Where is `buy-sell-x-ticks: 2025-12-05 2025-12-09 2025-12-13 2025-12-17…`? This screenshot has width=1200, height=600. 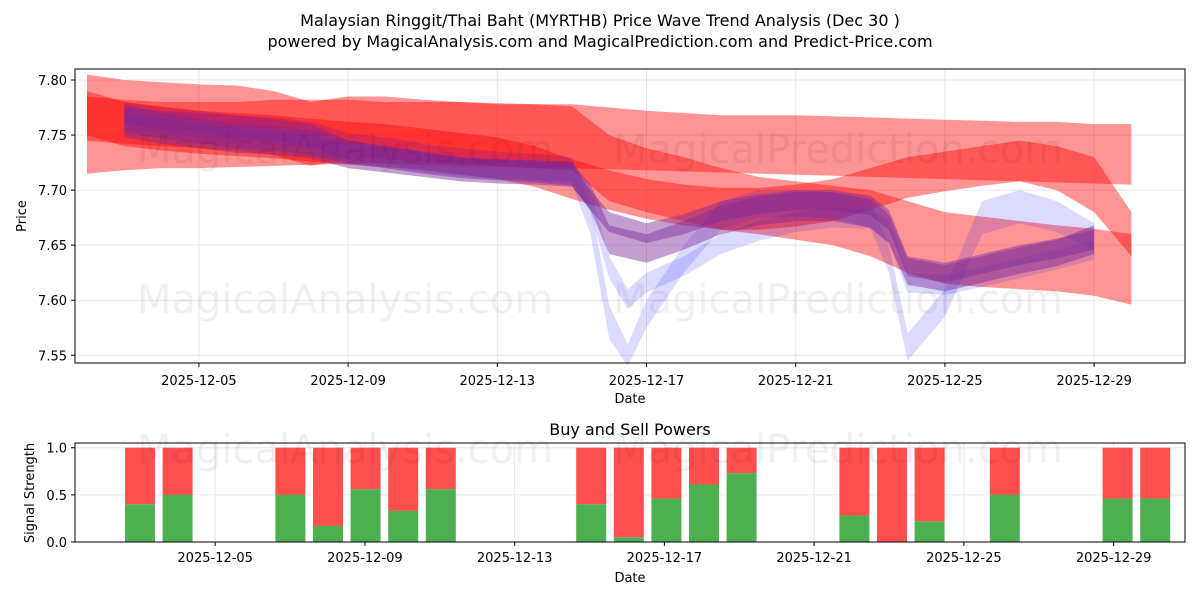 buy-sell-x-ticks: 2025-12-05 2025-12-09 2025-12-13 2025-12-17… is located at coordinates (664, 554).